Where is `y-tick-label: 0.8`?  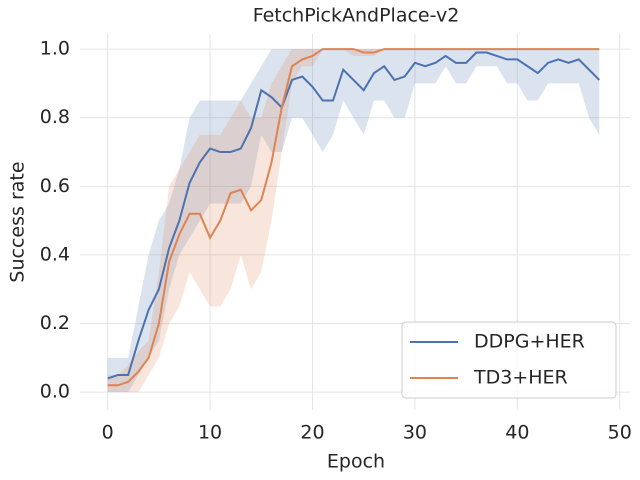
y-tick-label: 0.8 is located at coordinates (55, 117).